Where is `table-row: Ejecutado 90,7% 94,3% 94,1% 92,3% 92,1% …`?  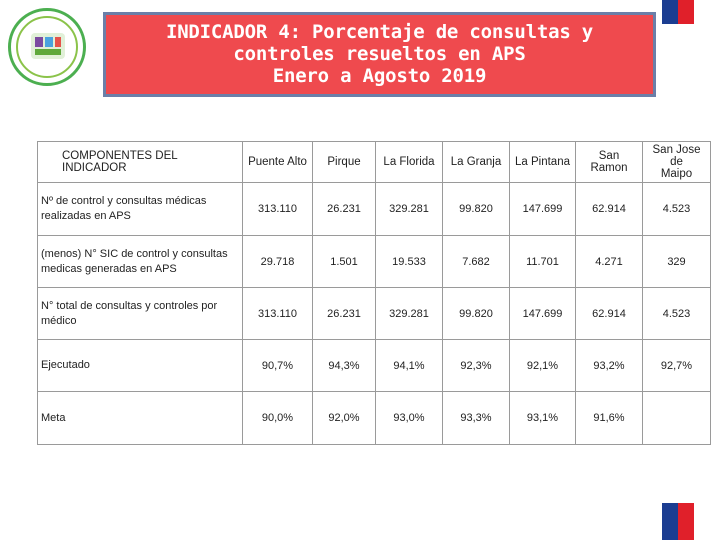
table-row: Ejecutado 90,7% 94,3% 94,1% 92,3% 92,1% … is located at coordinates (374, 365).